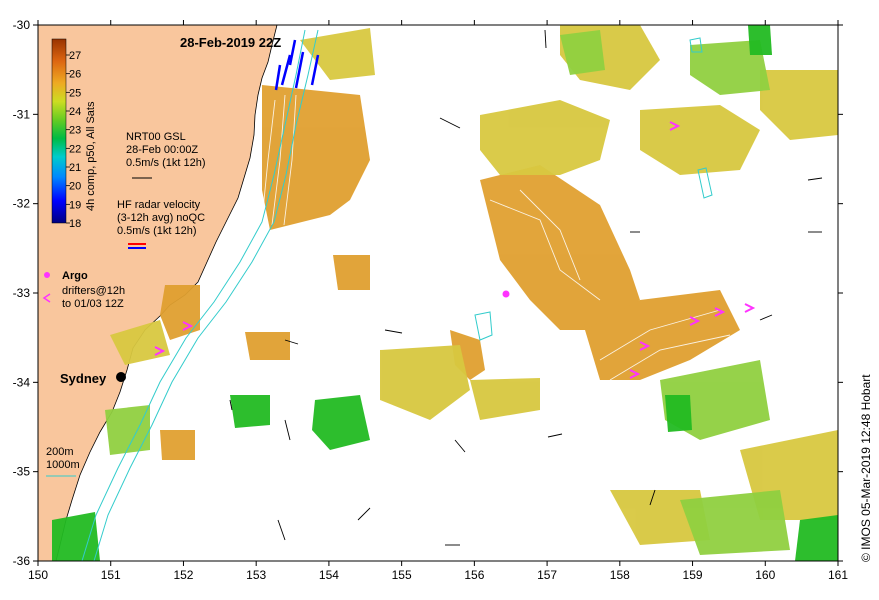 This screenshot has height=600, width=879. What do you see at coordinates (91, 156) in the screenshot?
I see `colorbar-label: 4h comp, p50, All Sats` at bounding box center [91, 156].